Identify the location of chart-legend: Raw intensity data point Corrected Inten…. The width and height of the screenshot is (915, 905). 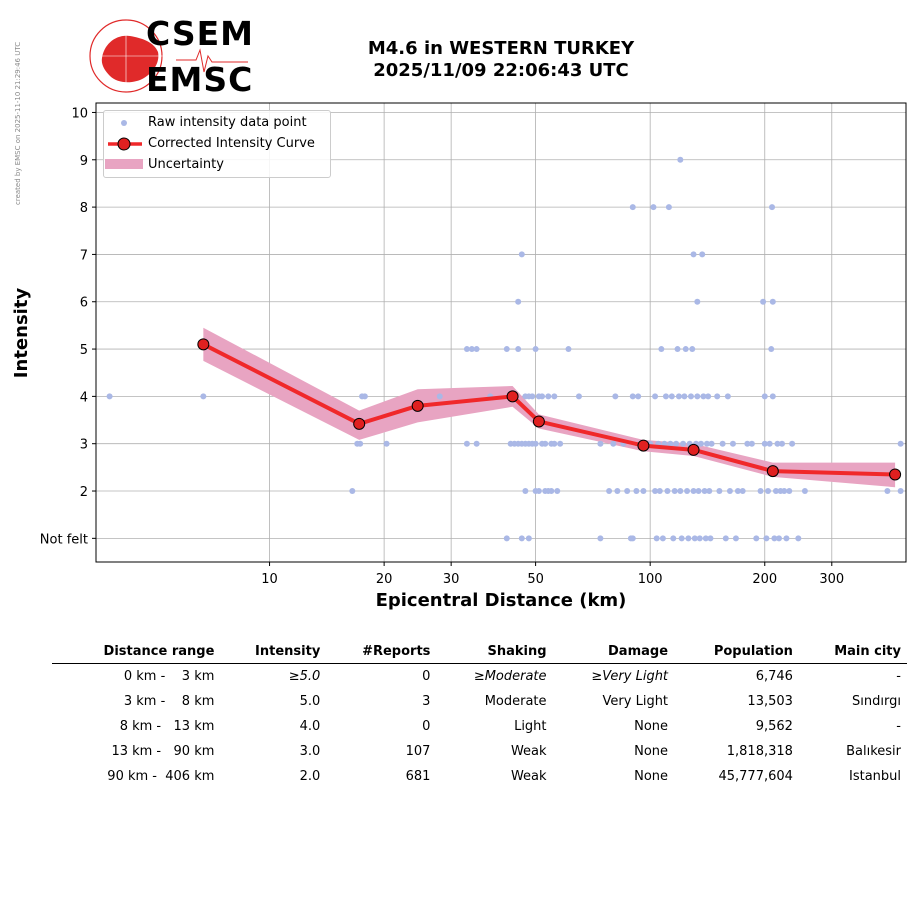
(217, 144).